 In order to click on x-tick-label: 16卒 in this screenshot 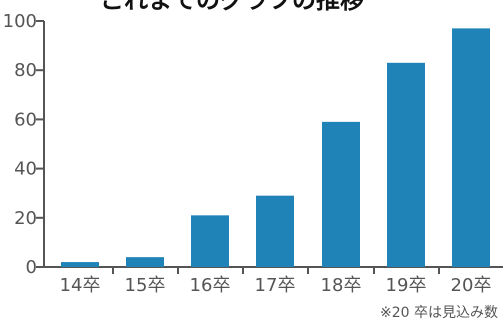, I will do `click(210, 285)`.